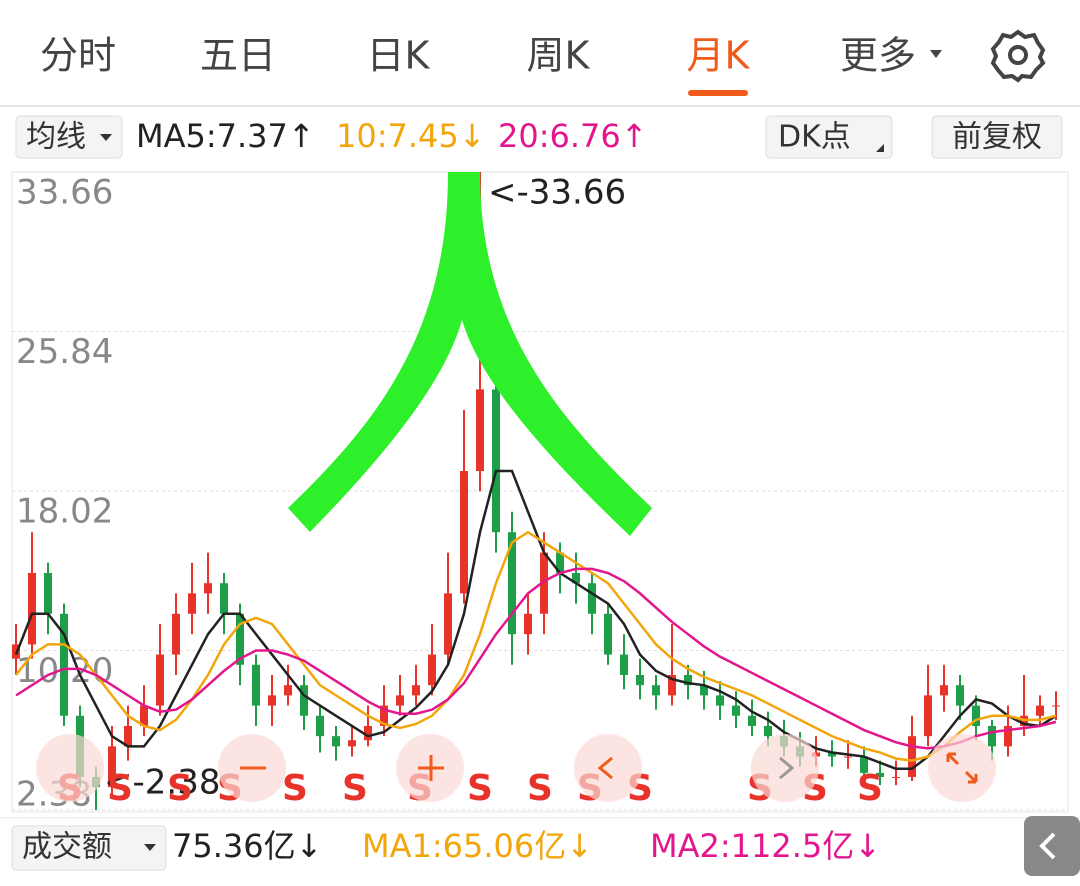 This screenshot has height=886, width=1080. Describe the element at coordinates (1047, 846) in the screenshot. I see `chevron` at that location.